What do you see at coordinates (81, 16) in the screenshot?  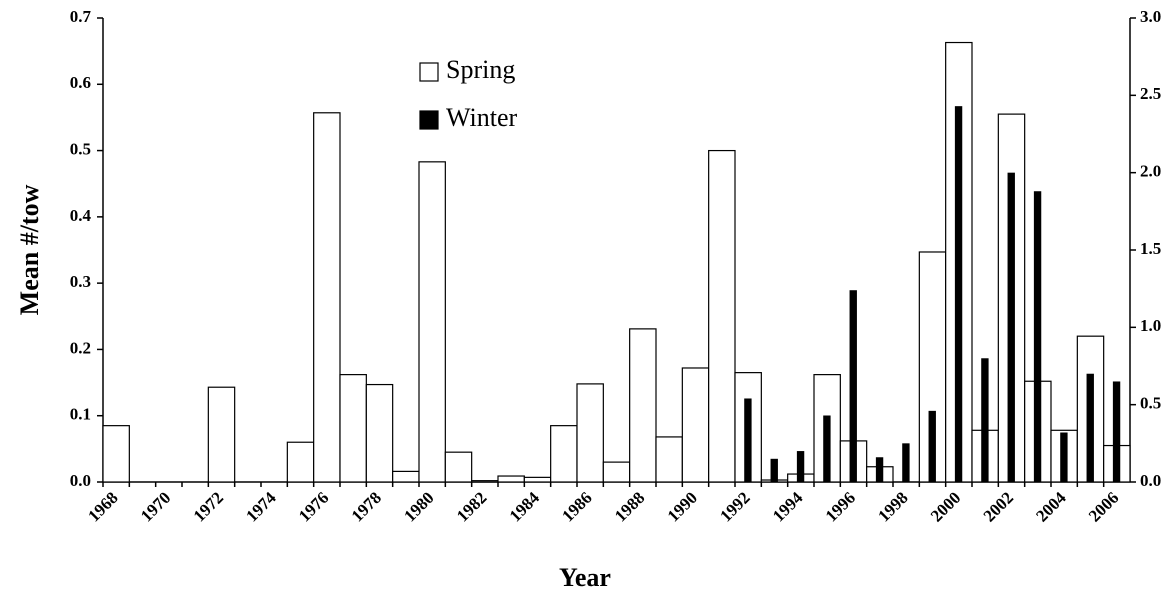 I see `y-tick-label: 0.7` at bounding box center [81, 16].